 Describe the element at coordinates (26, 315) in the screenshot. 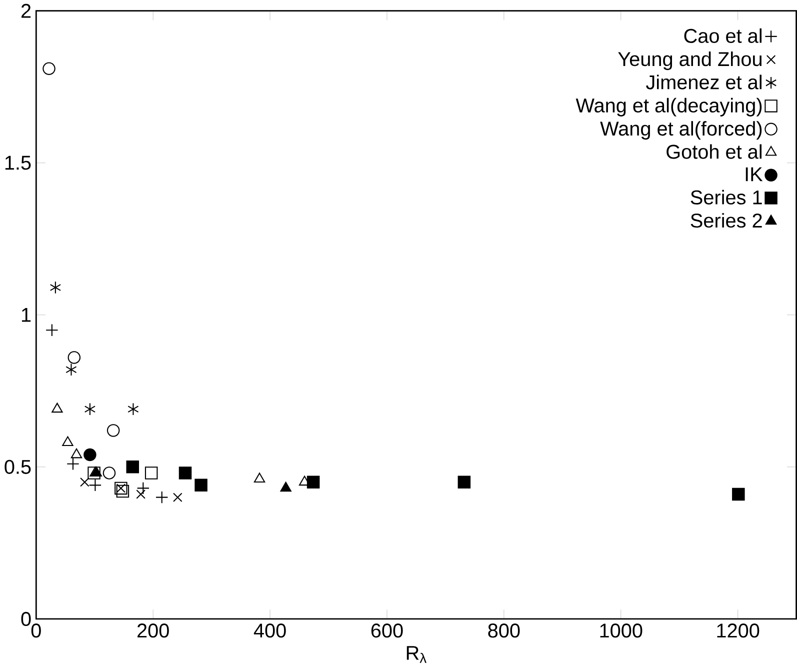

I see `y-tick-label: 1` at that location.